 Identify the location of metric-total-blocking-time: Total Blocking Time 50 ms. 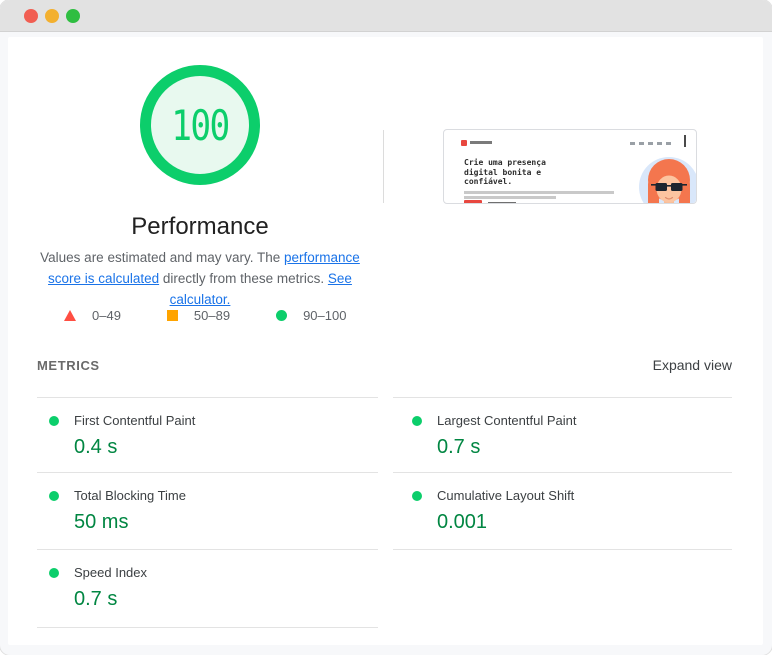
(207, 510).